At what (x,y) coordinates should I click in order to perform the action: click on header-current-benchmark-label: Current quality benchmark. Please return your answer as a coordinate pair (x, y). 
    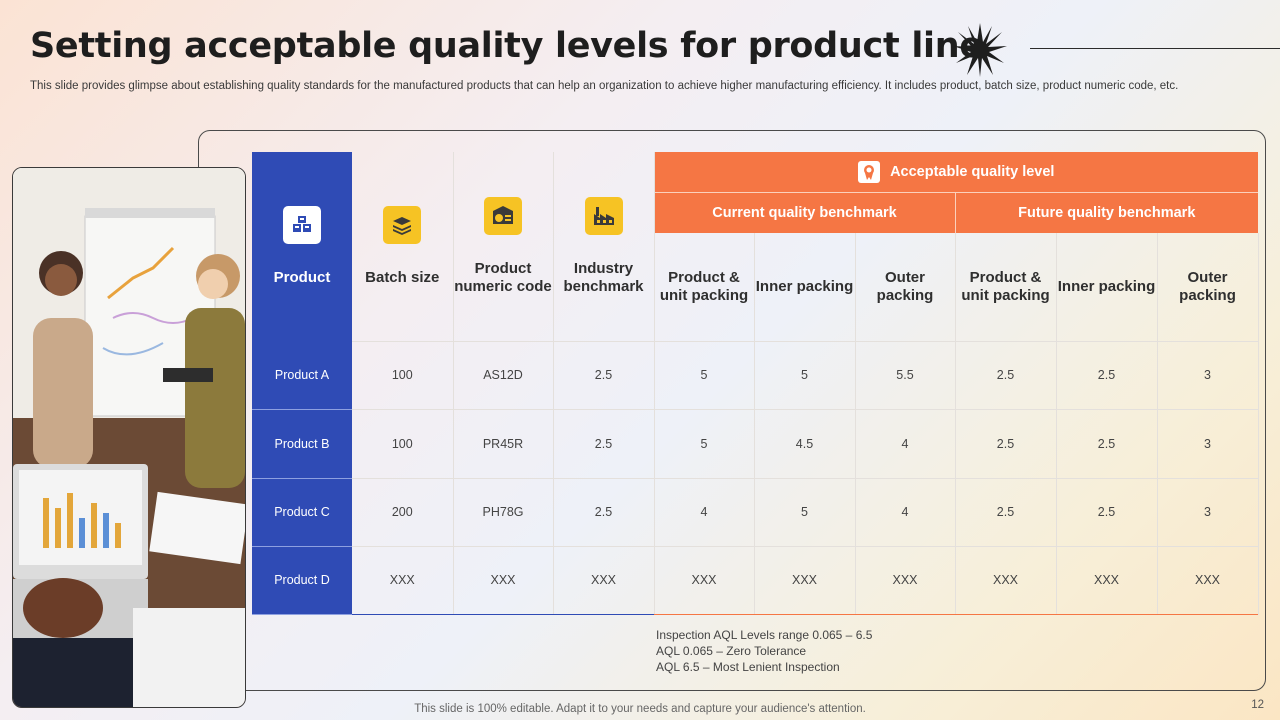
    Looking at the image, I should click on (804, 212).